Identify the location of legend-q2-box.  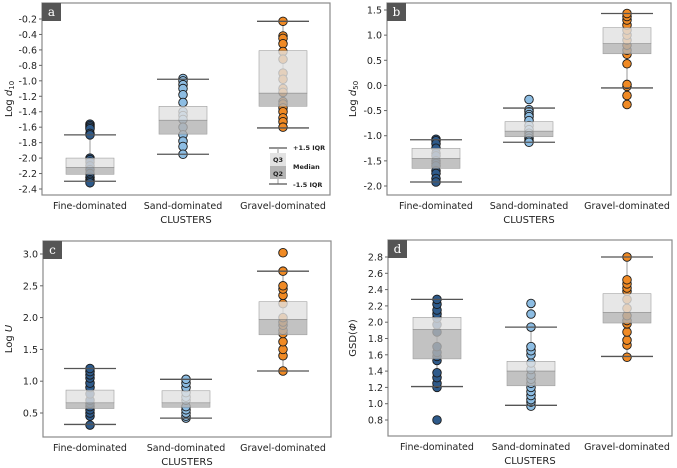
(278, 172).